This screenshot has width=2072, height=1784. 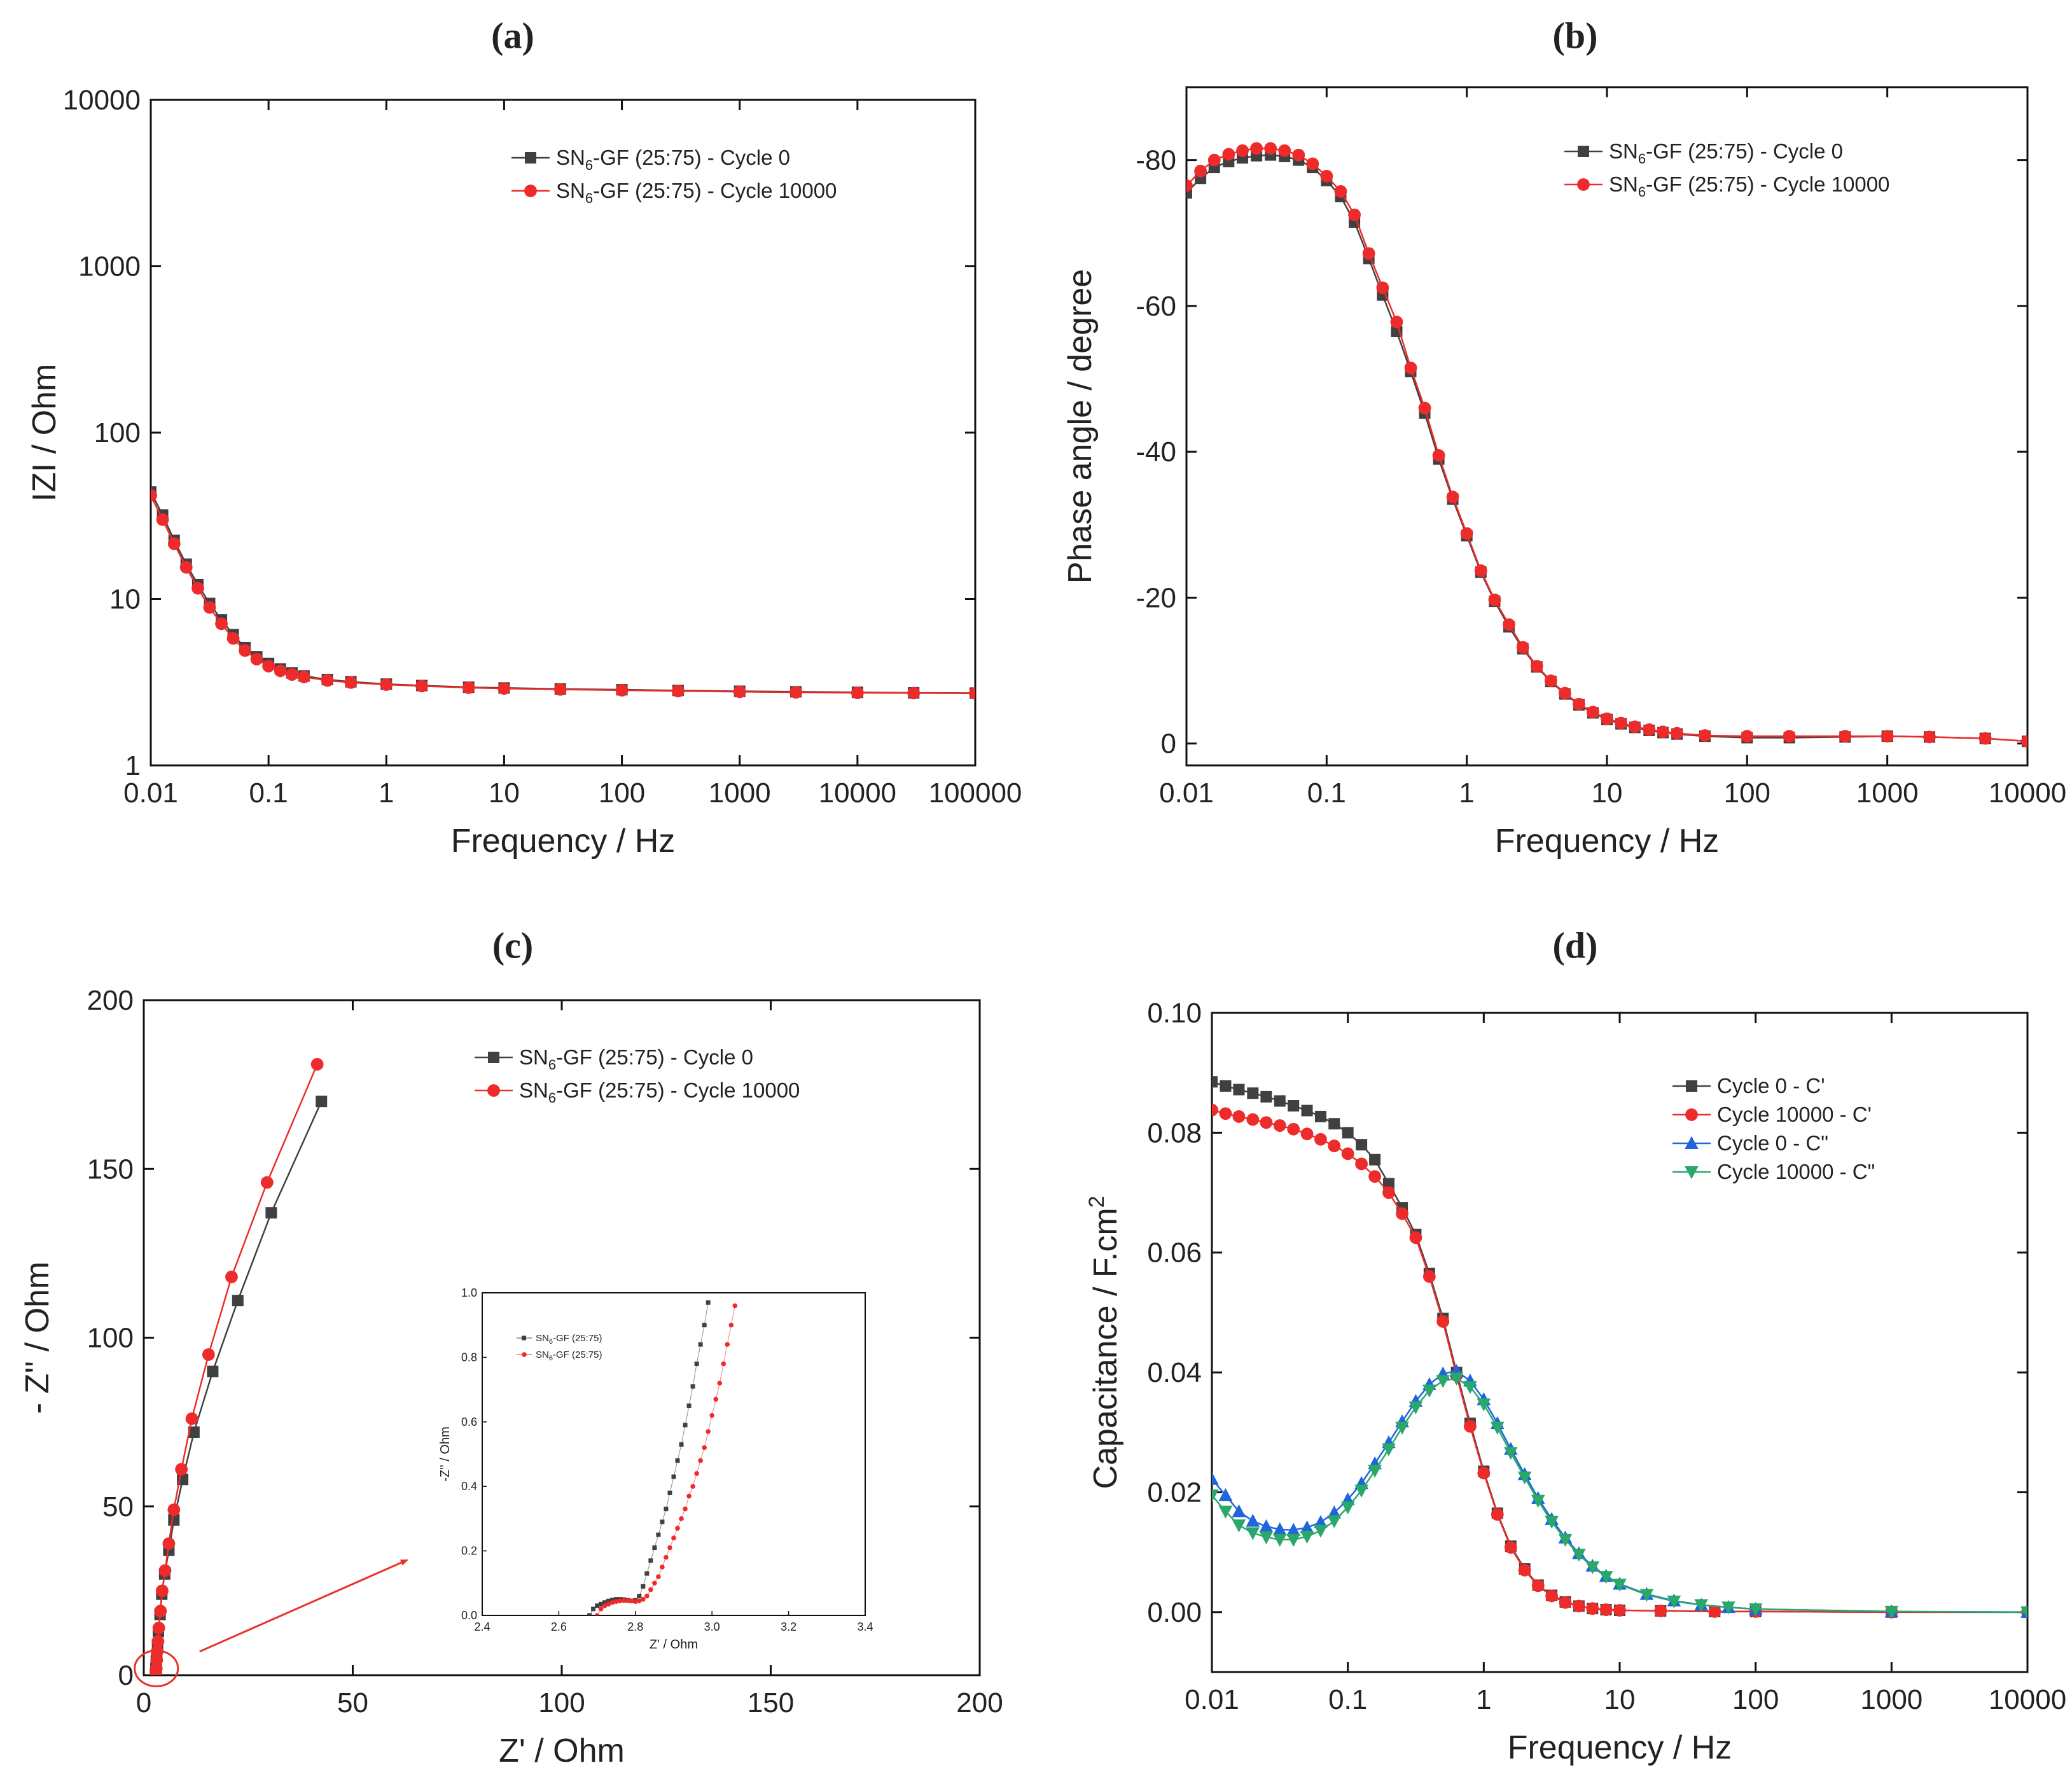 What do you see at coordinates (697, 192) in the screenshot?
I see `legend-label: SN6-GF (25:75) - Cycle 10000` at bounding box center [697, 192].